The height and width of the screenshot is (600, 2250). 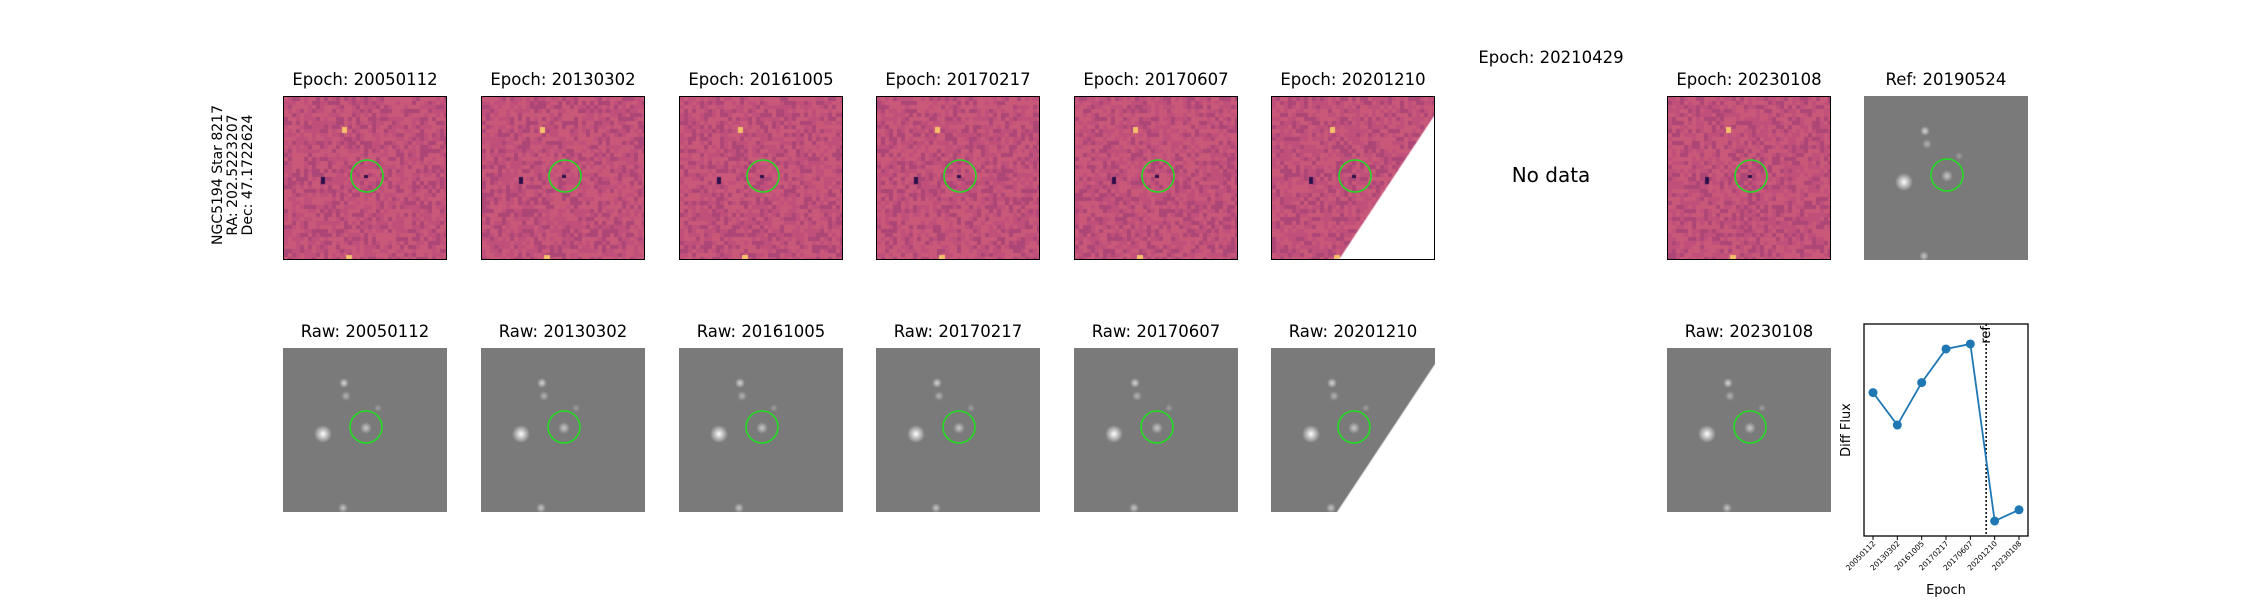 What do you see at coordinates (1156, 331) in the screenshot?
I see `raw-title-5: Raw: 20170607` at bounding box center [1156, 331].